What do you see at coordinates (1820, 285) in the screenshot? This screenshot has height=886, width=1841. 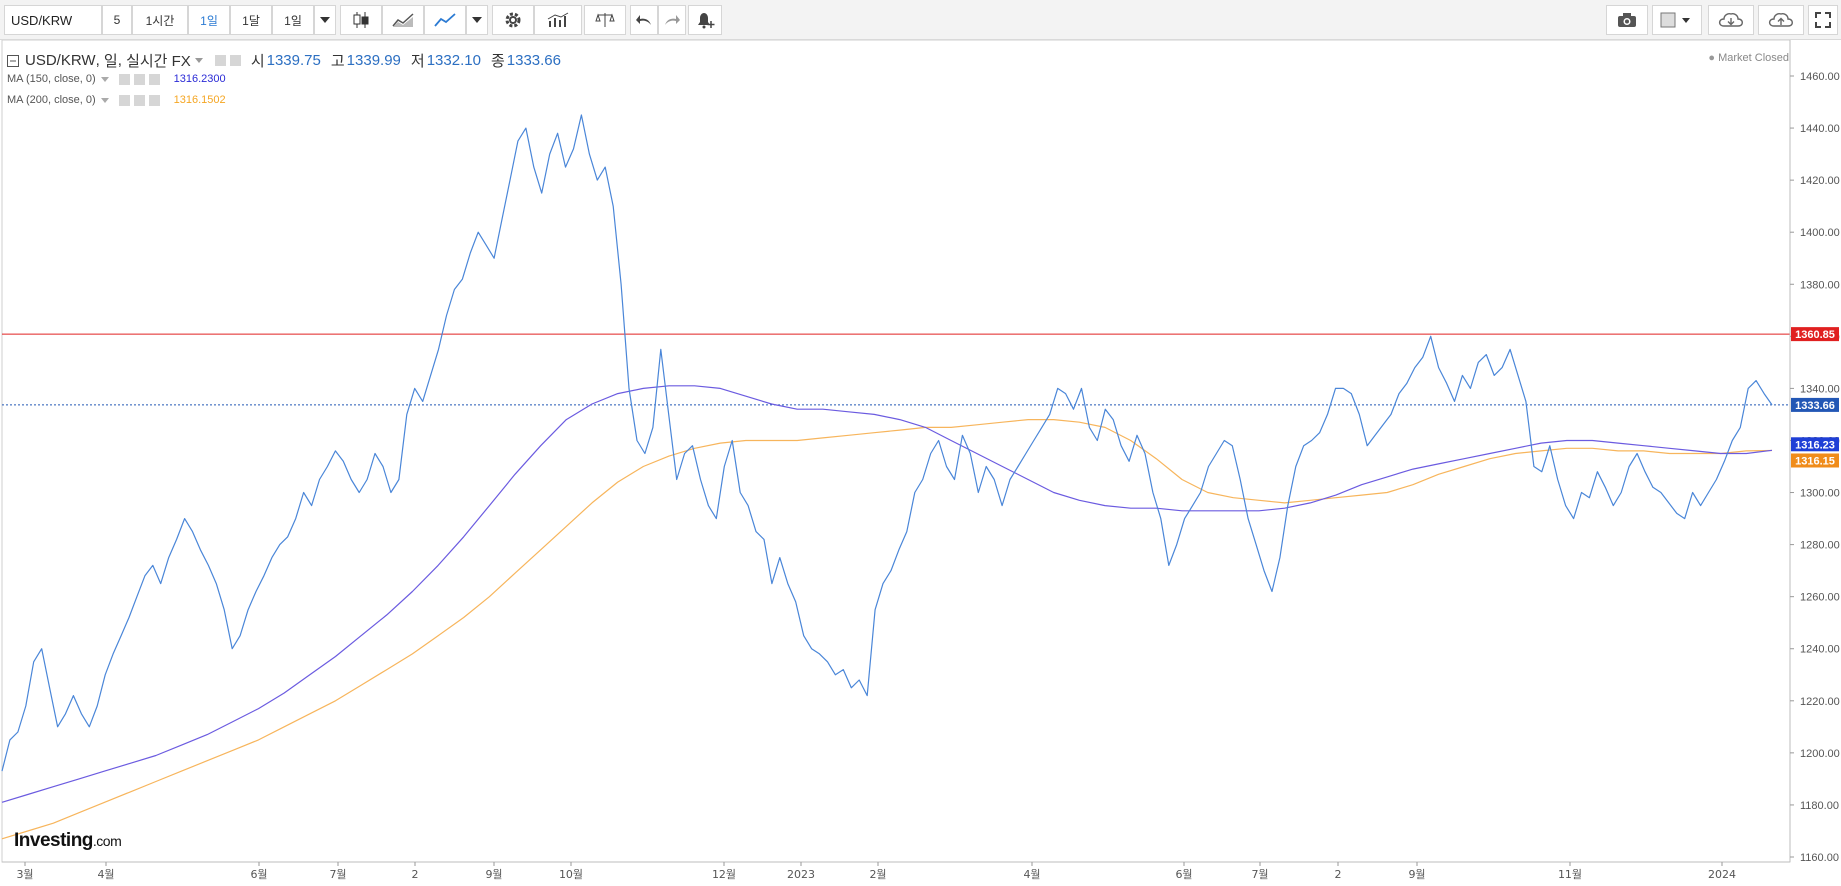 I see `y-tick-label: 1380.00` at bounding box center [1820, 285].